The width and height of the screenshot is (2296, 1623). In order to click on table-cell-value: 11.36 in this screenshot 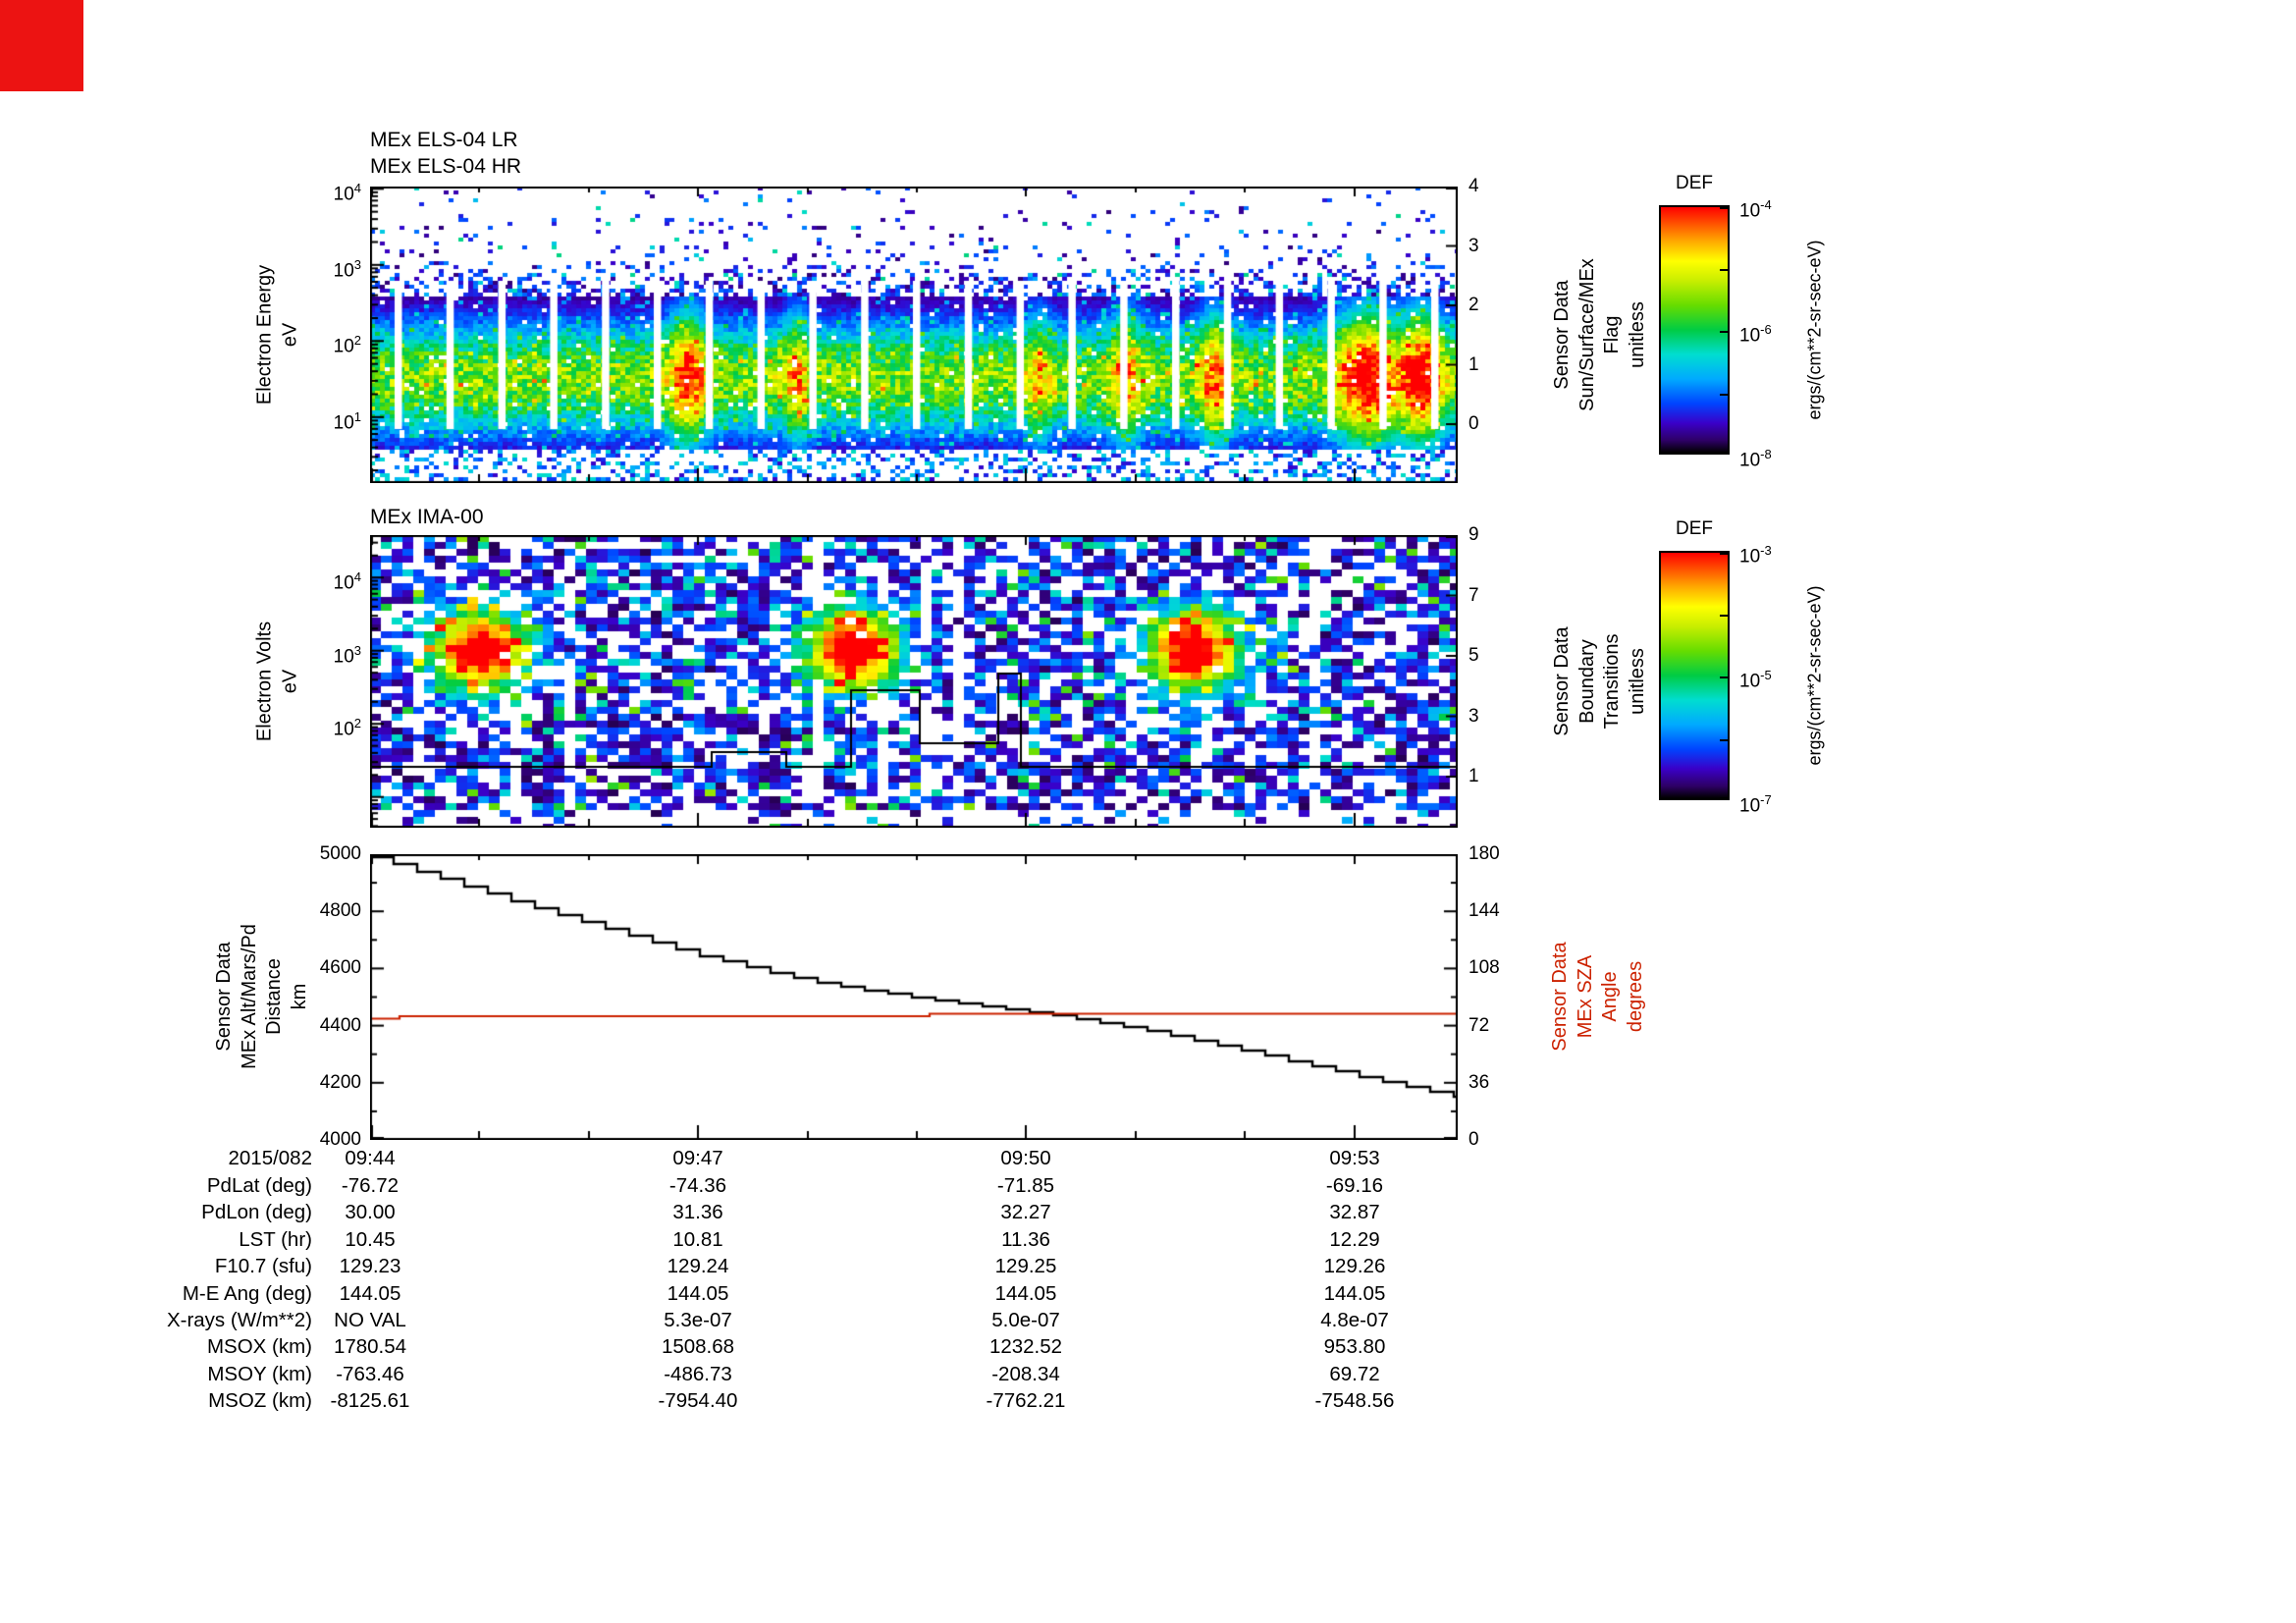, I will do `click(1026, 1239)`.